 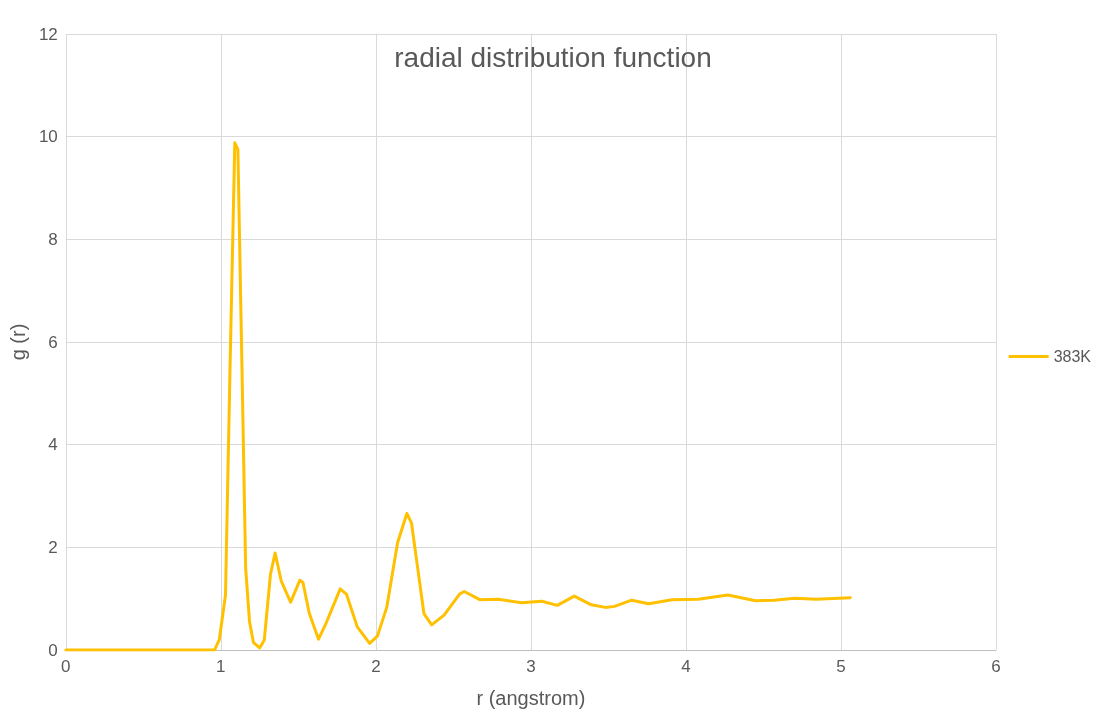 I want to click on x-axis-title: r (angstrom), so click(x=531, y=698).